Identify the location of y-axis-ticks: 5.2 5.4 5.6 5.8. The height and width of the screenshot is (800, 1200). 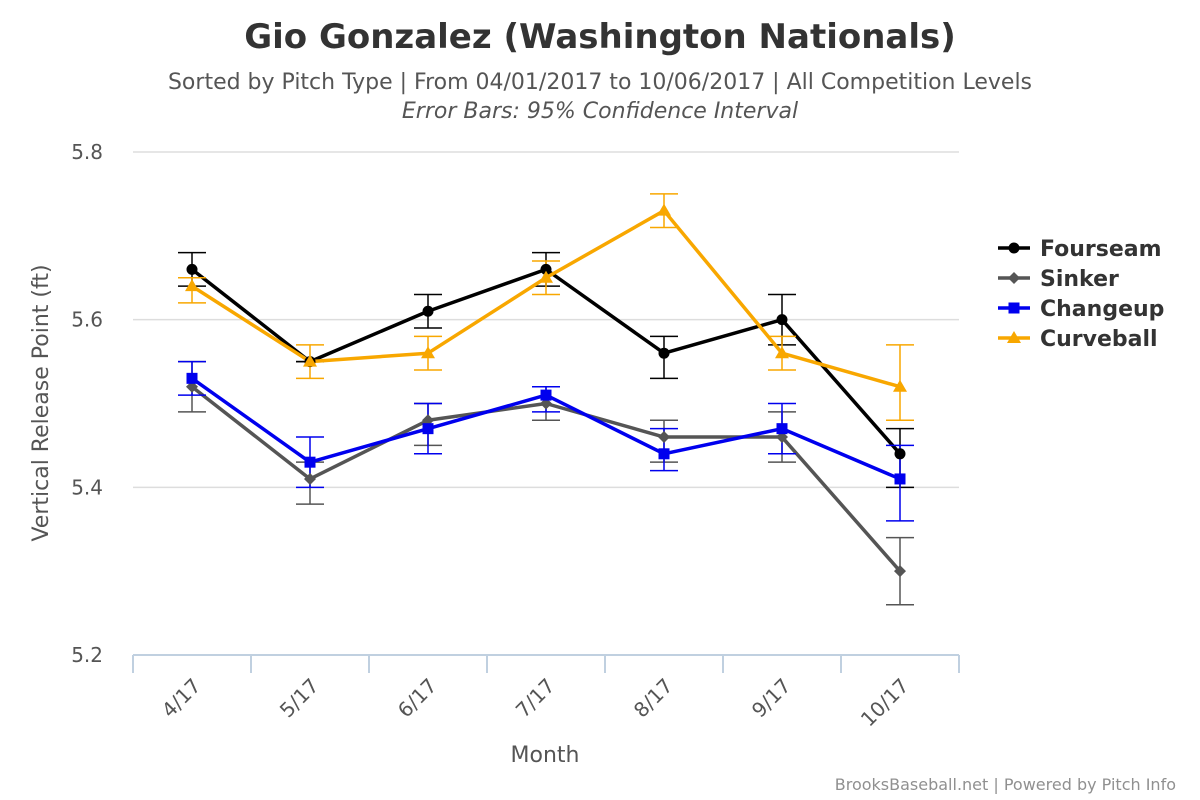
(87, 403).